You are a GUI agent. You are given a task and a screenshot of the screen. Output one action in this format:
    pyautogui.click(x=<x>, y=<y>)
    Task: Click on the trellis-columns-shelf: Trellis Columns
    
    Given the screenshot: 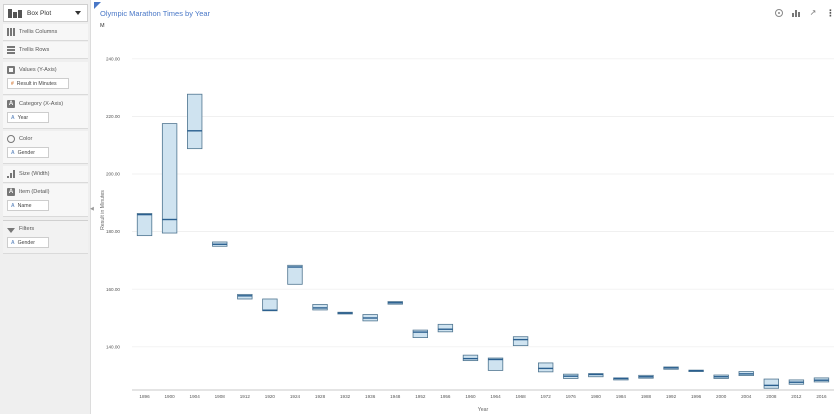 What is the action you would take?
    pyautogui.click(x=45, y=32)
    